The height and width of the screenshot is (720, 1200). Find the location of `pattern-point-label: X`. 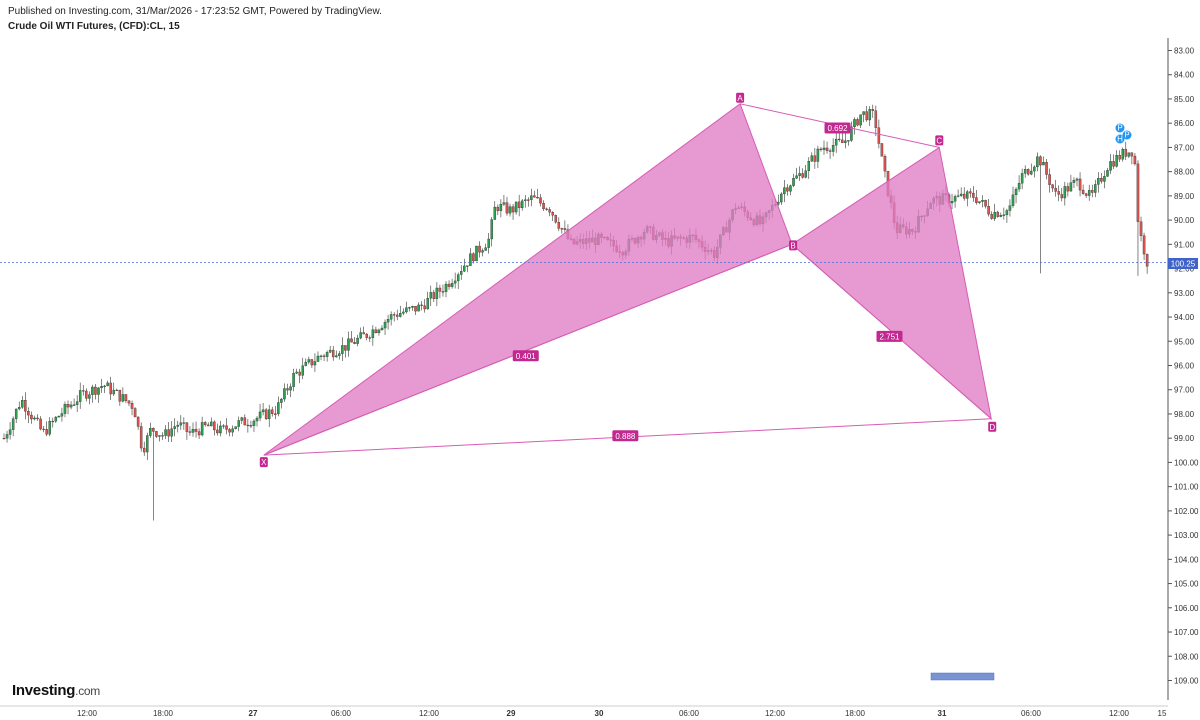

pattern-point-label: X is located at coordinates (264, 462).